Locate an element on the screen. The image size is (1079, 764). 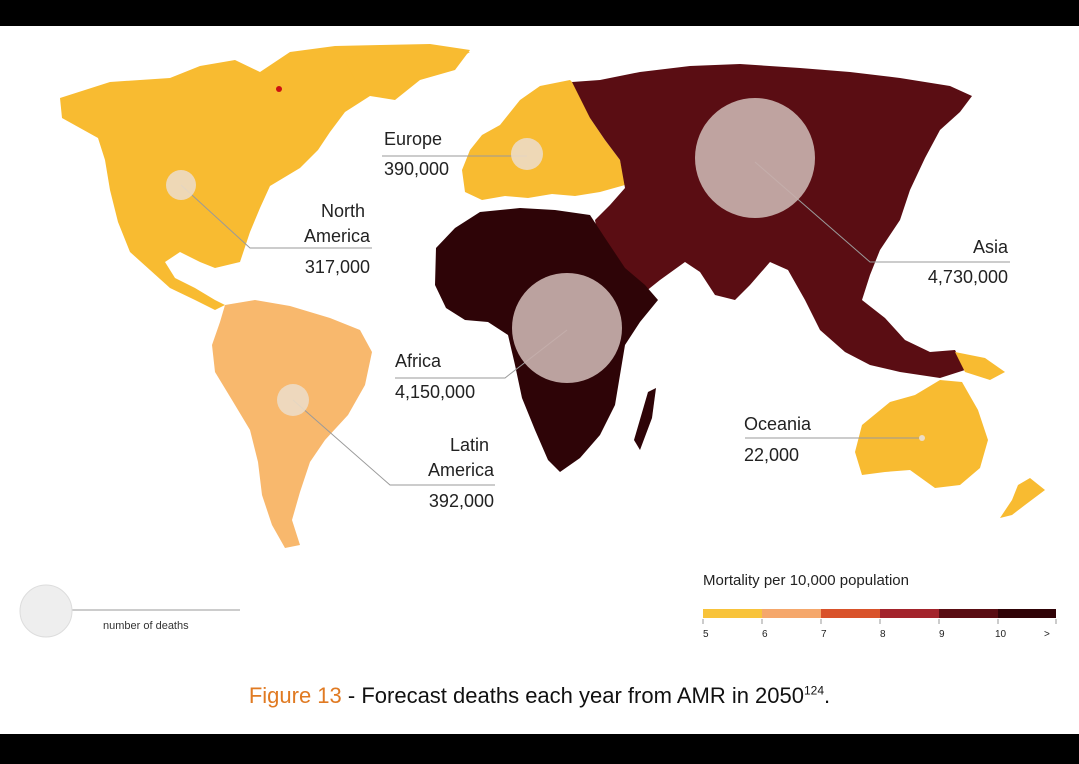
value-latin-america: 392,000 is located at coordinates (461, 501).